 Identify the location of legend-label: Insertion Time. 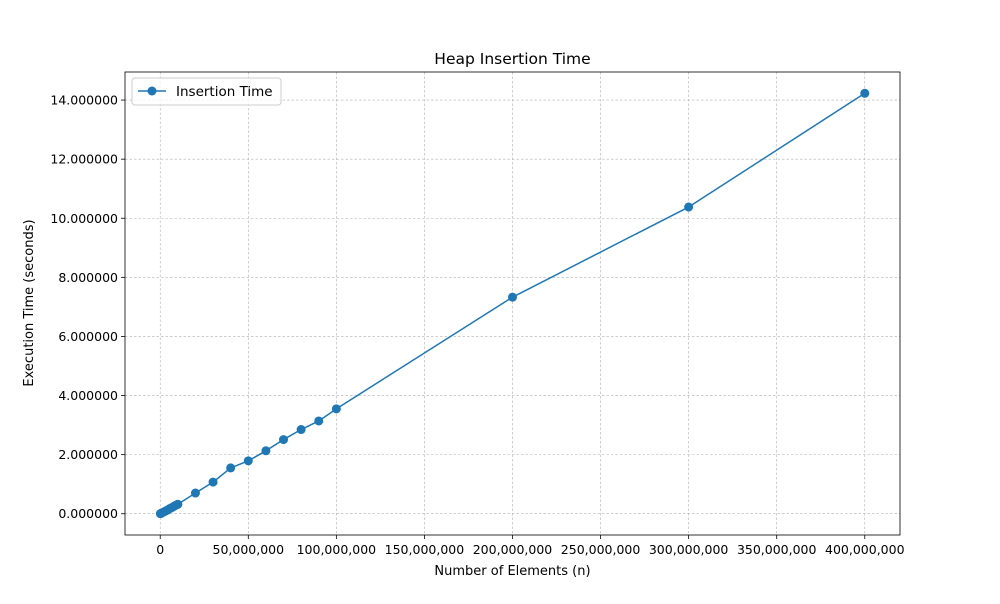
(224, 92).